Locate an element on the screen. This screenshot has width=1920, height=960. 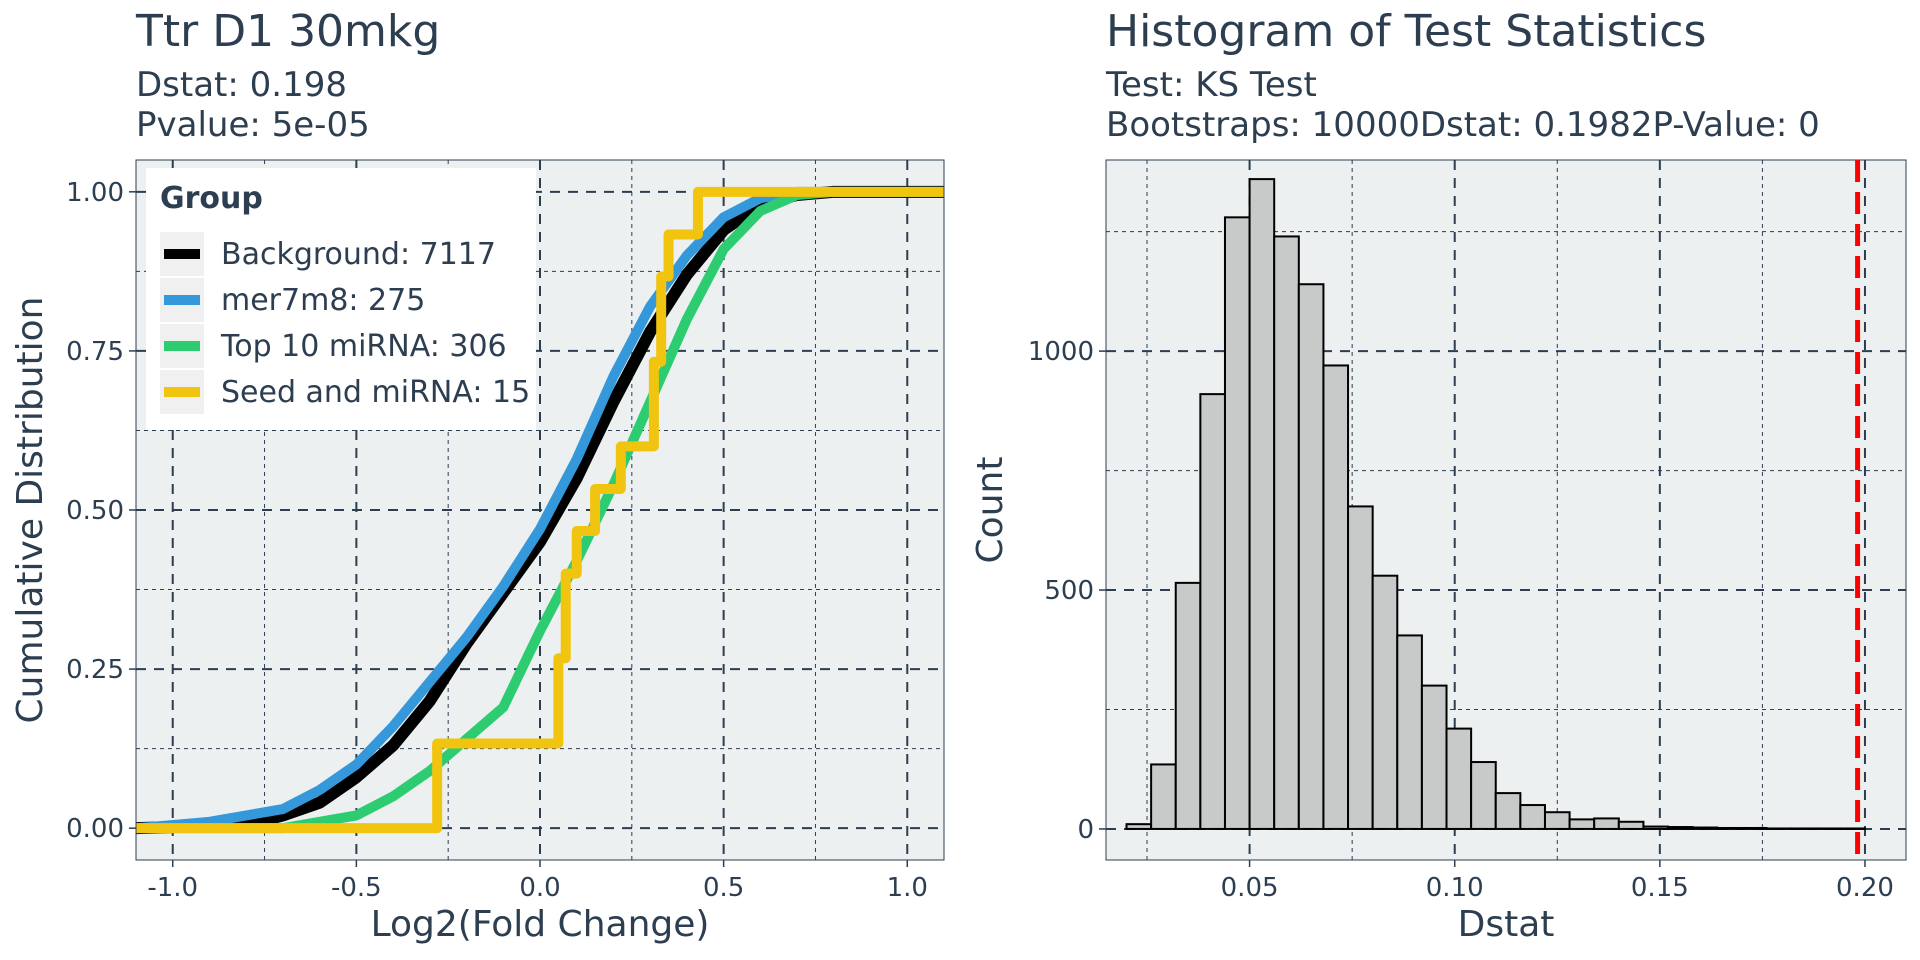
legend-box is located at coordinates (341, 299).